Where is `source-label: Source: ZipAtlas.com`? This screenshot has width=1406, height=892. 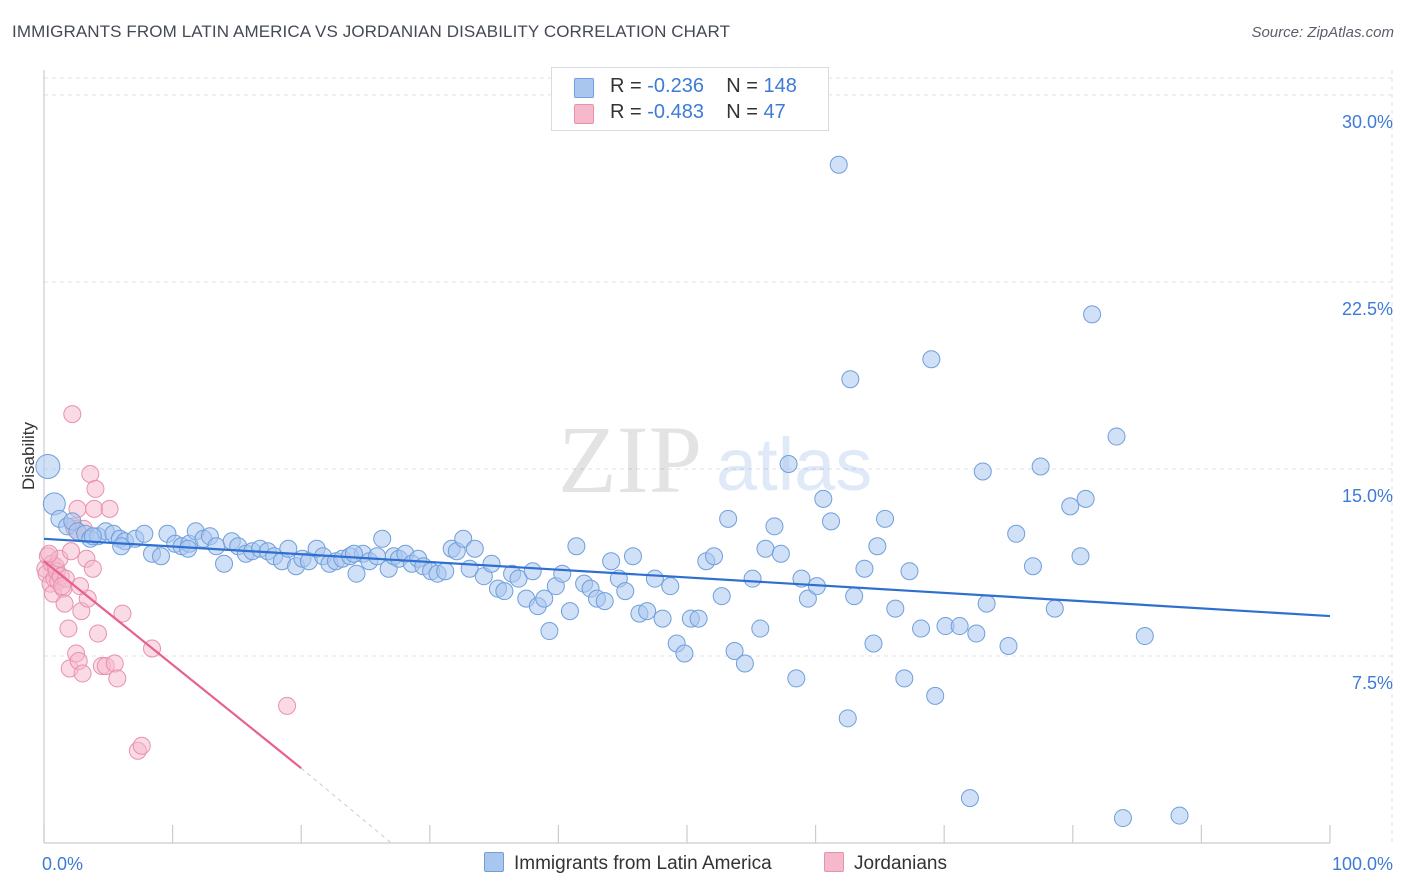
source-label: Source: ZipAtlas.com is located at coordinates (1322, 32).